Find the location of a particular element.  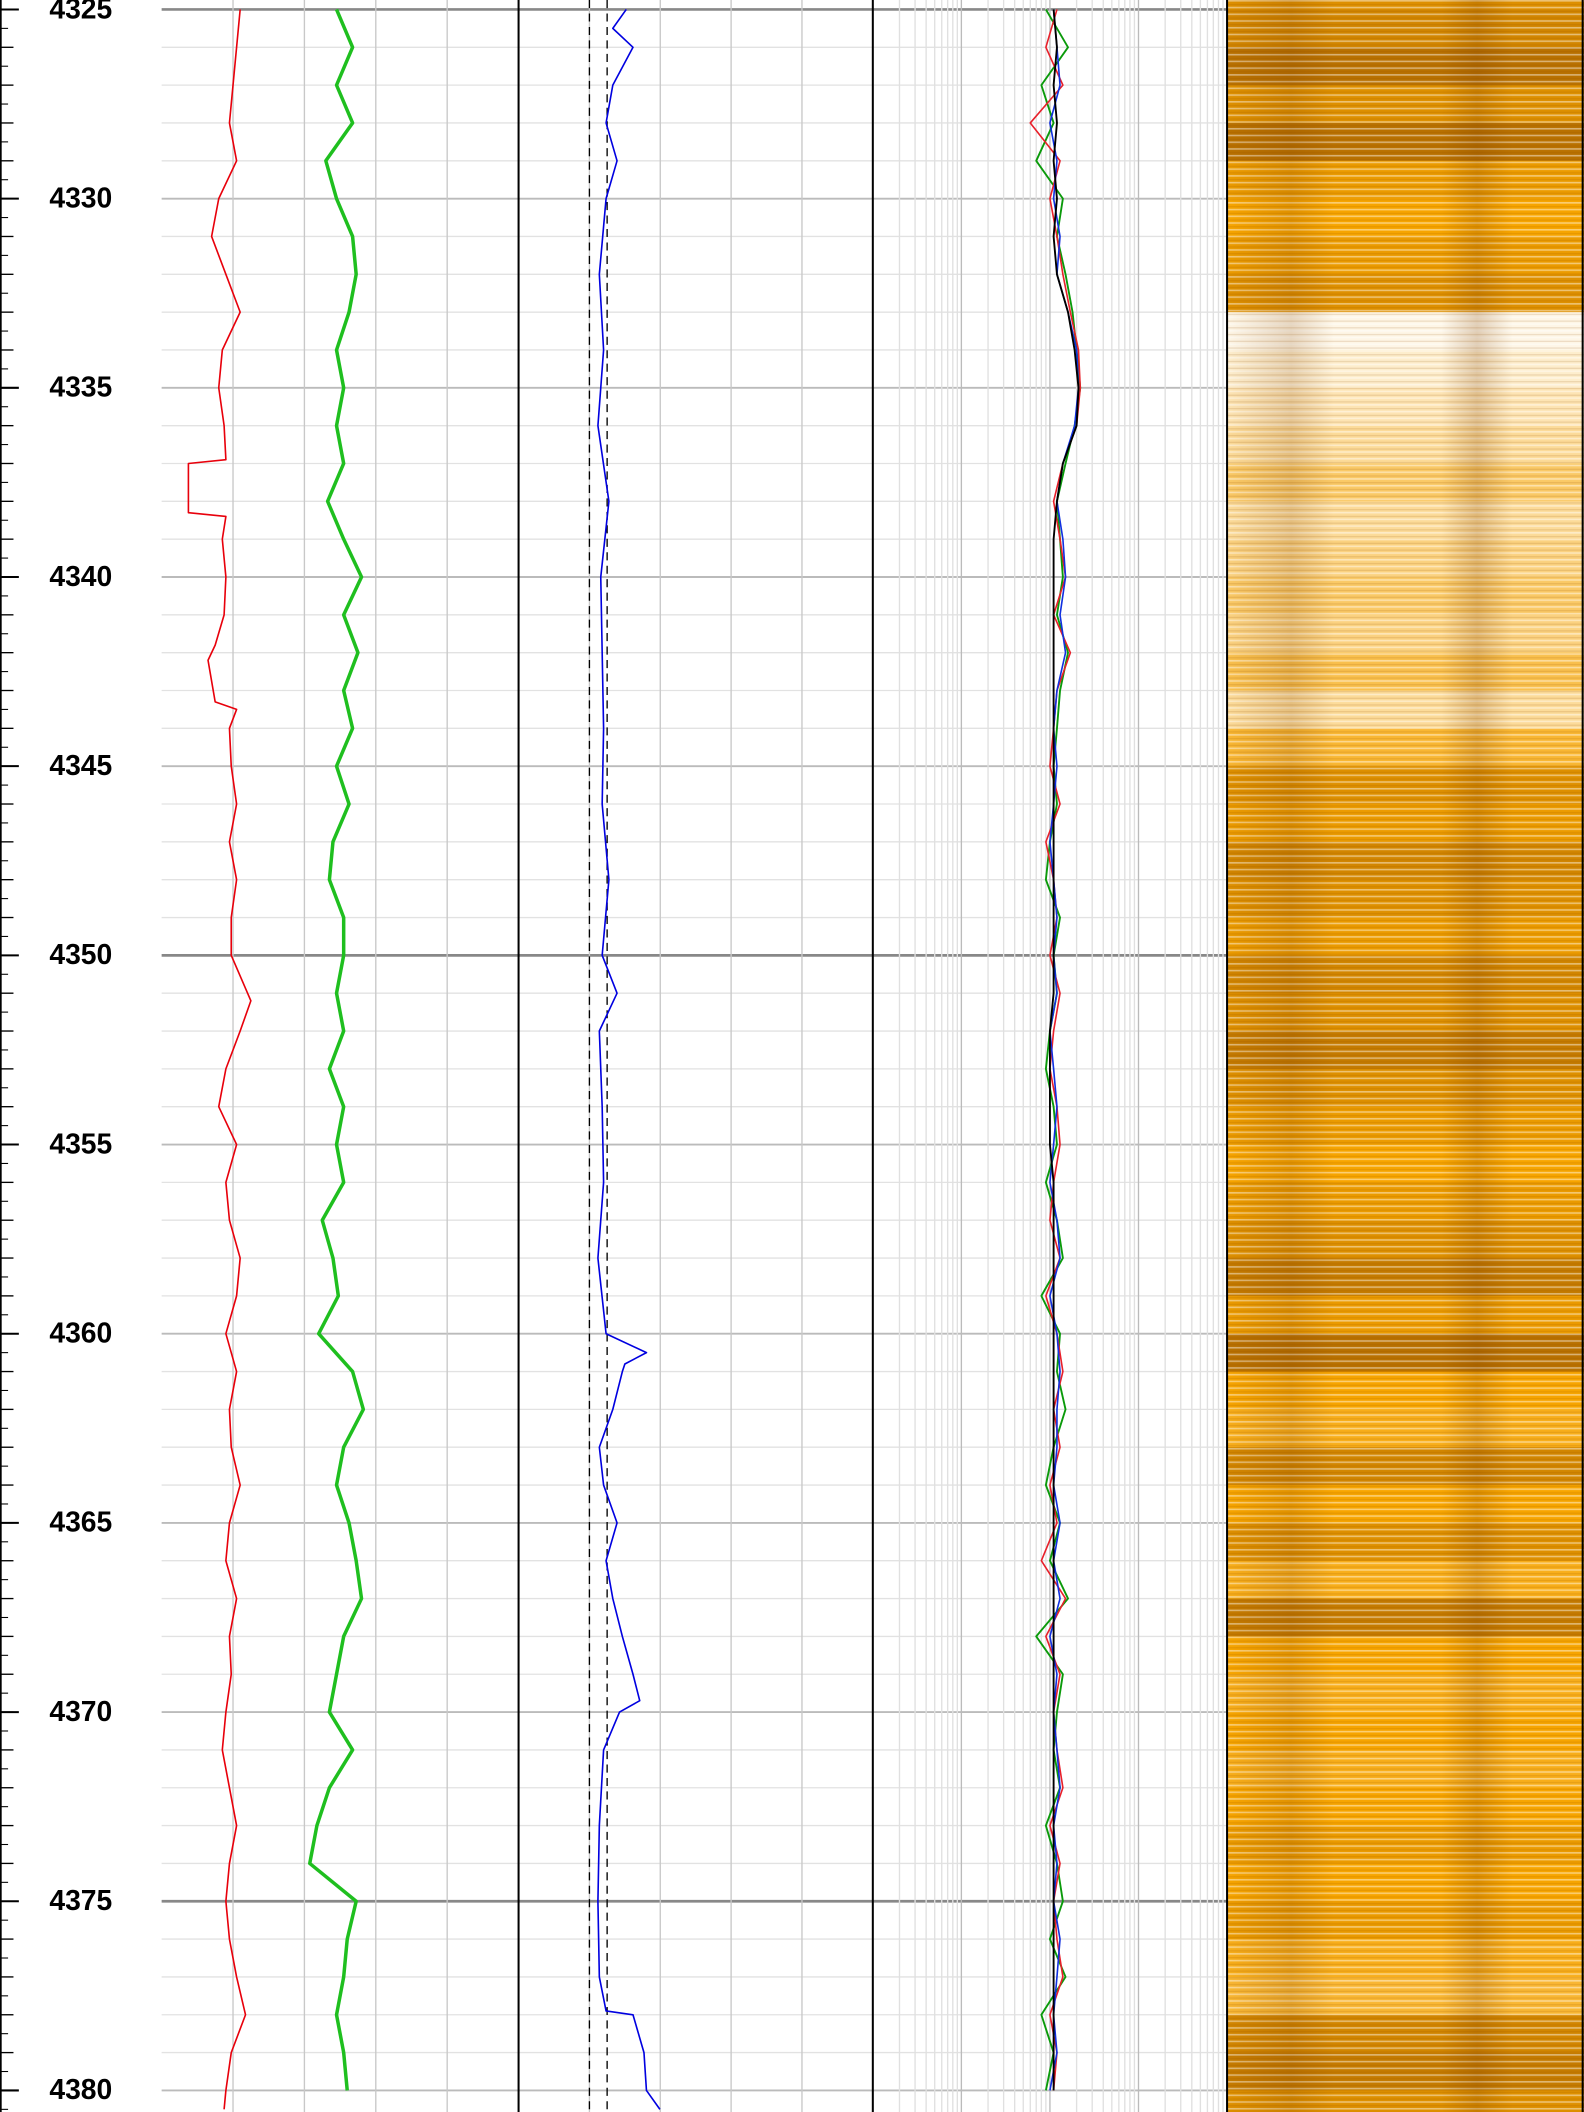

y-tick-label: 4365 is located at coordinates (80, 1522).